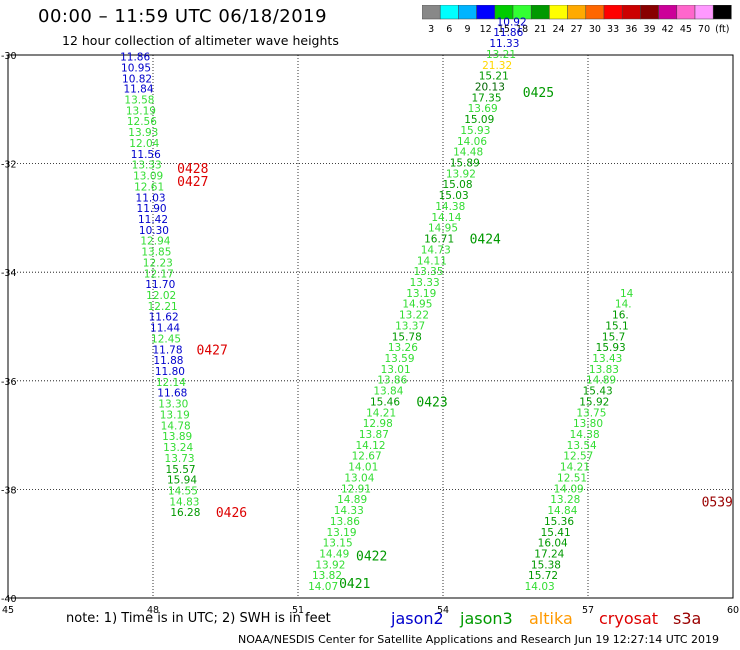 This screenshot has width=740, height=650. I want to click on swh-value: 11.68, so click(172, 394).